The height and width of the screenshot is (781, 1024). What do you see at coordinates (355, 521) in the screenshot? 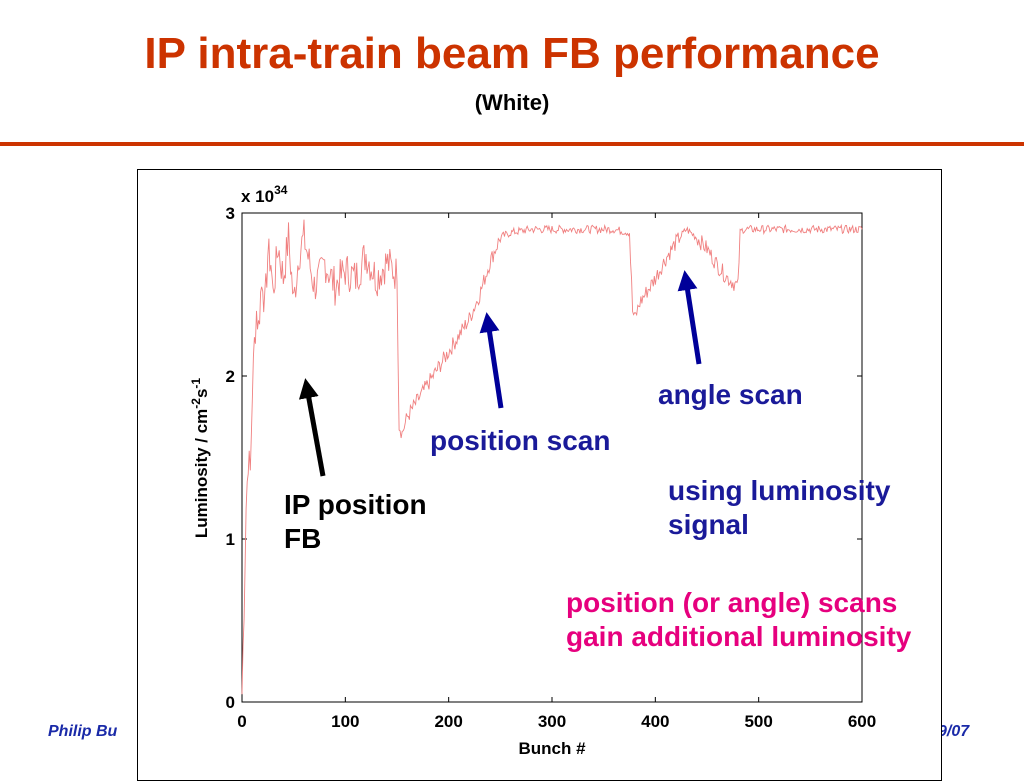
I see `annotation-ip-fb: IP position FB` at bounding box center [355, 521].